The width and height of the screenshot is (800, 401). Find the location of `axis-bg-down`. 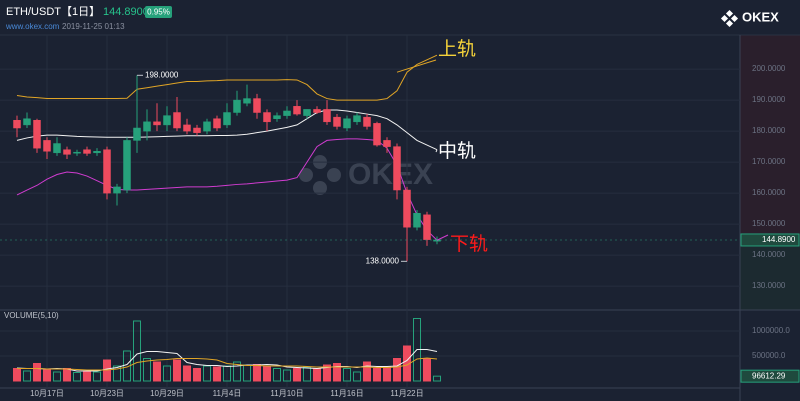

axis-bg-down is located at coordinates (770, 275).